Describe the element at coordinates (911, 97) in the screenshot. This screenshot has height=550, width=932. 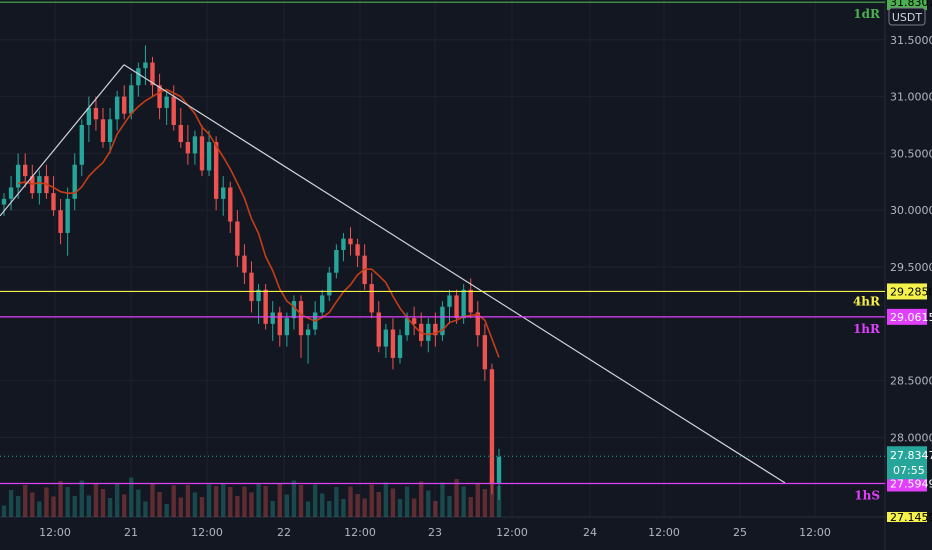
I see `y-tick-label: 31.0000` at that location.